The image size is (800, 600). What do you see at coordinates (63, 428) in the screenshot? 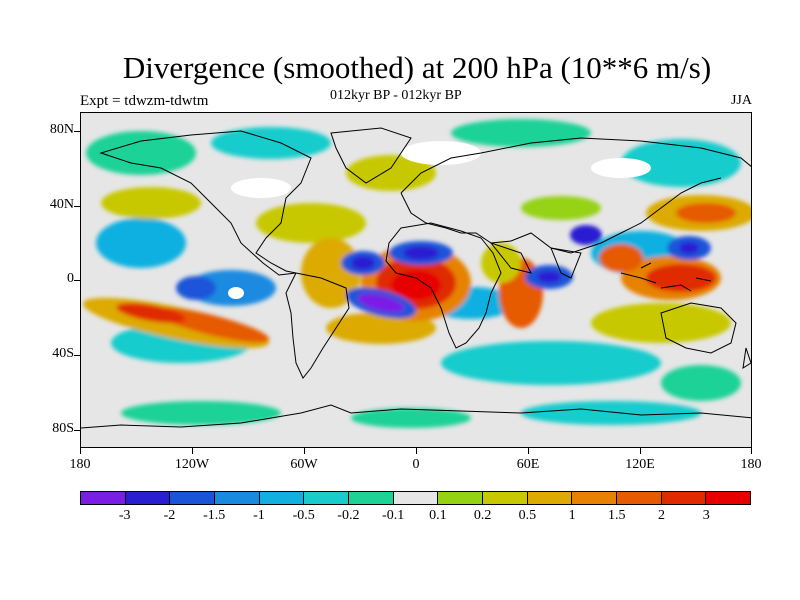
I see `y-axis-label: 80S` at bounding box center [63, 428].